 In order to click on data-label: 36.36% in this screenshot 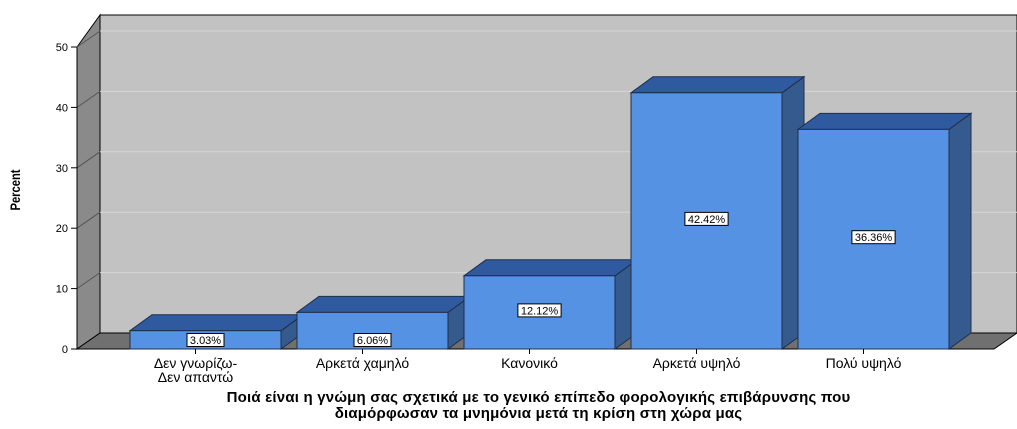, I will do `click(874, 238)`.